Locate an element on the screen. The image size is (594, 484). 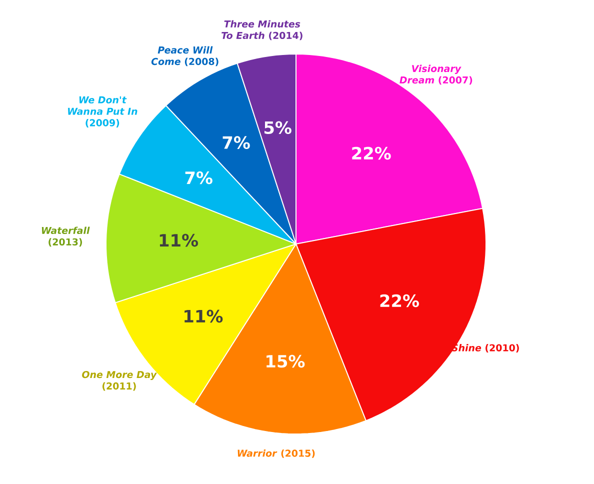
slice-label: Visionary Dream (2007) is located at coordinates (436, 74).